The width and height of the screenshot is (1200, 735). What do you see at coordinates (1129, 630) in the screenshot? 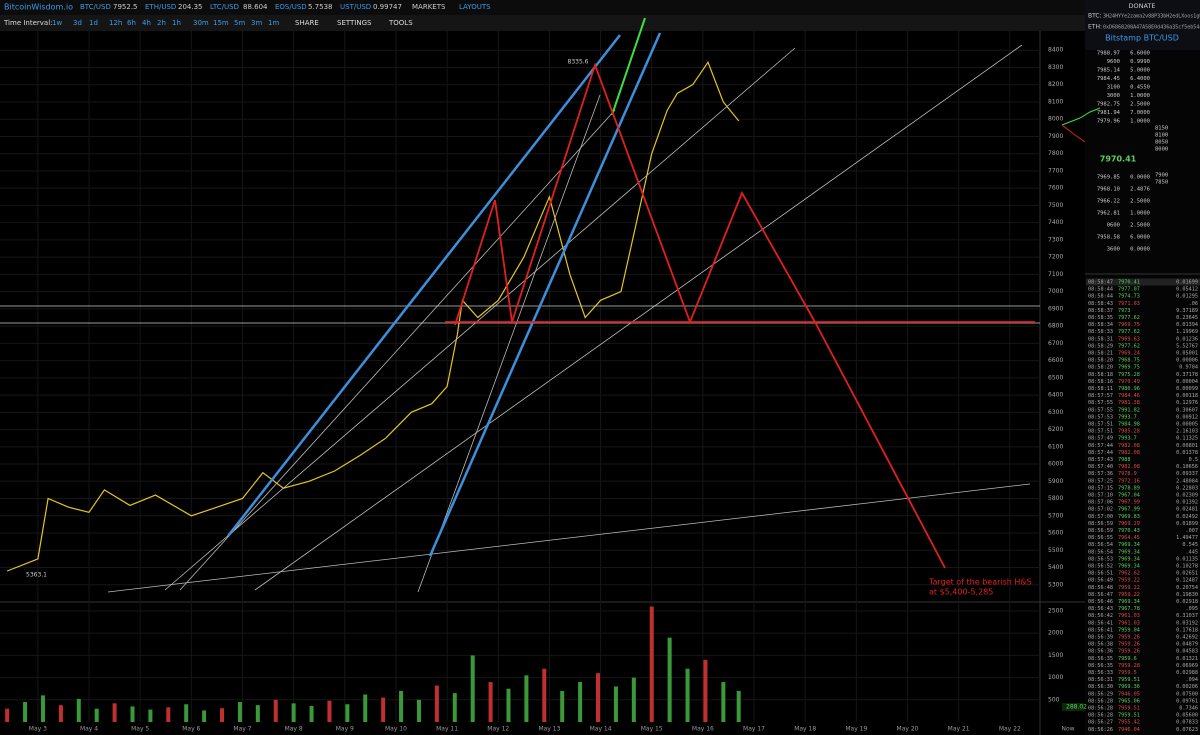
I see `trade-price: 7959.04` at bounding box center [1129, 630].